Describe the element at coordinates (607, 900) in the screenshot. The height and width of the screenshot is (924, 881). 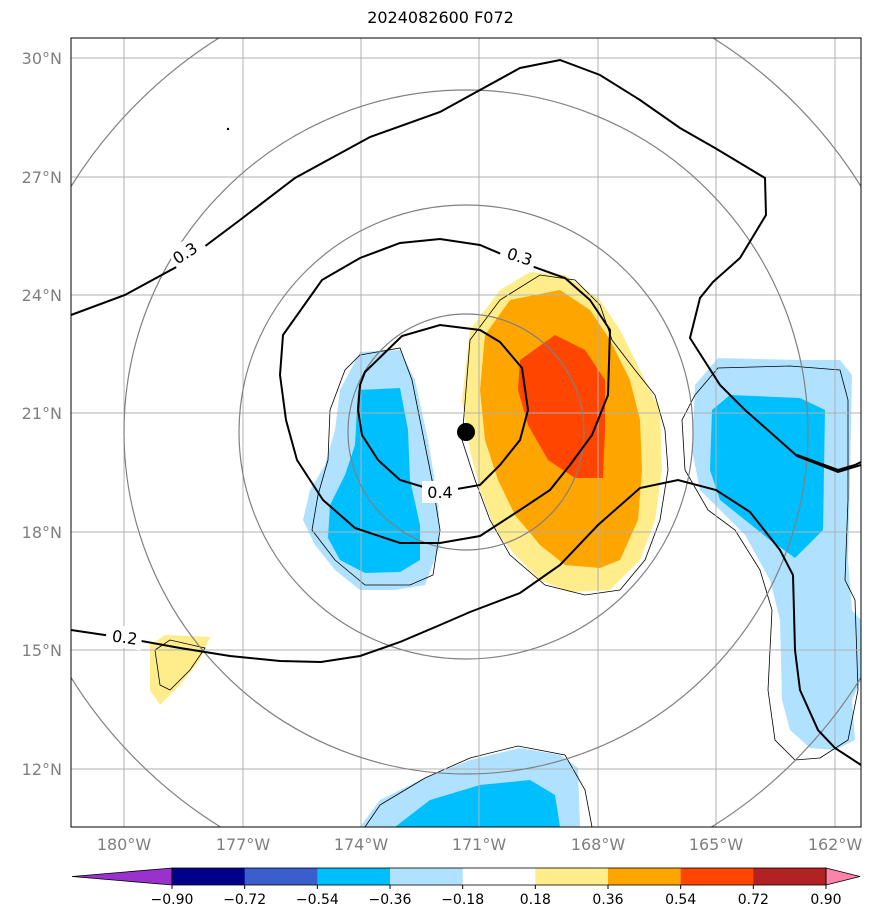
I see `colorbar-label: 0.36` at that location.